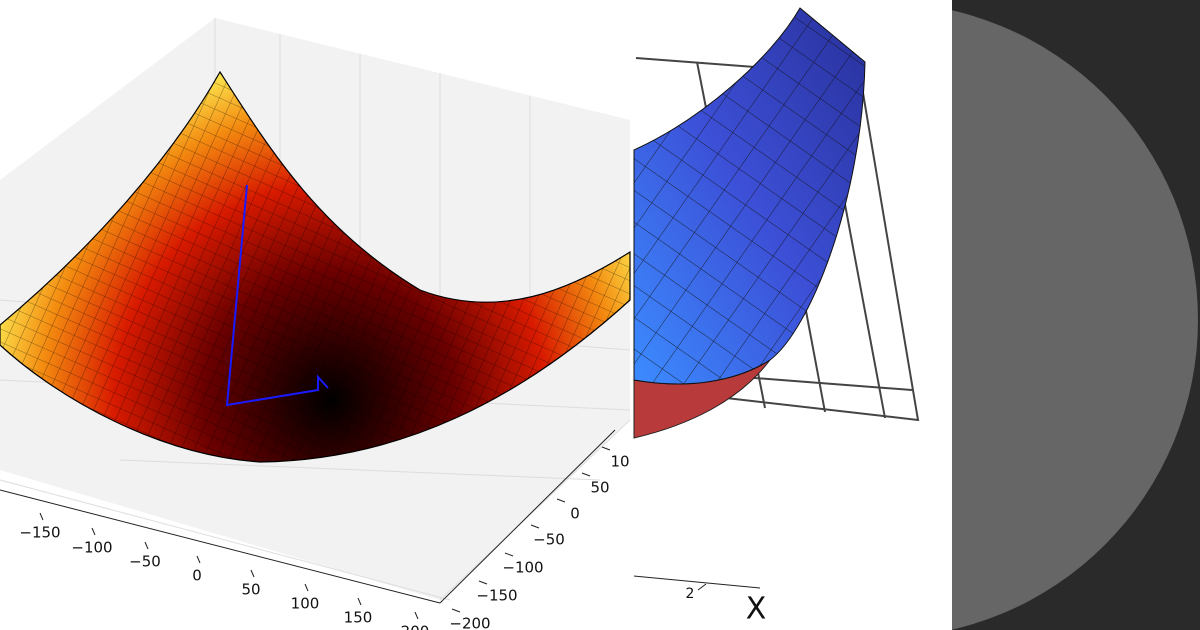  I want to click on x-tick-label: −100, so click(91, 548).